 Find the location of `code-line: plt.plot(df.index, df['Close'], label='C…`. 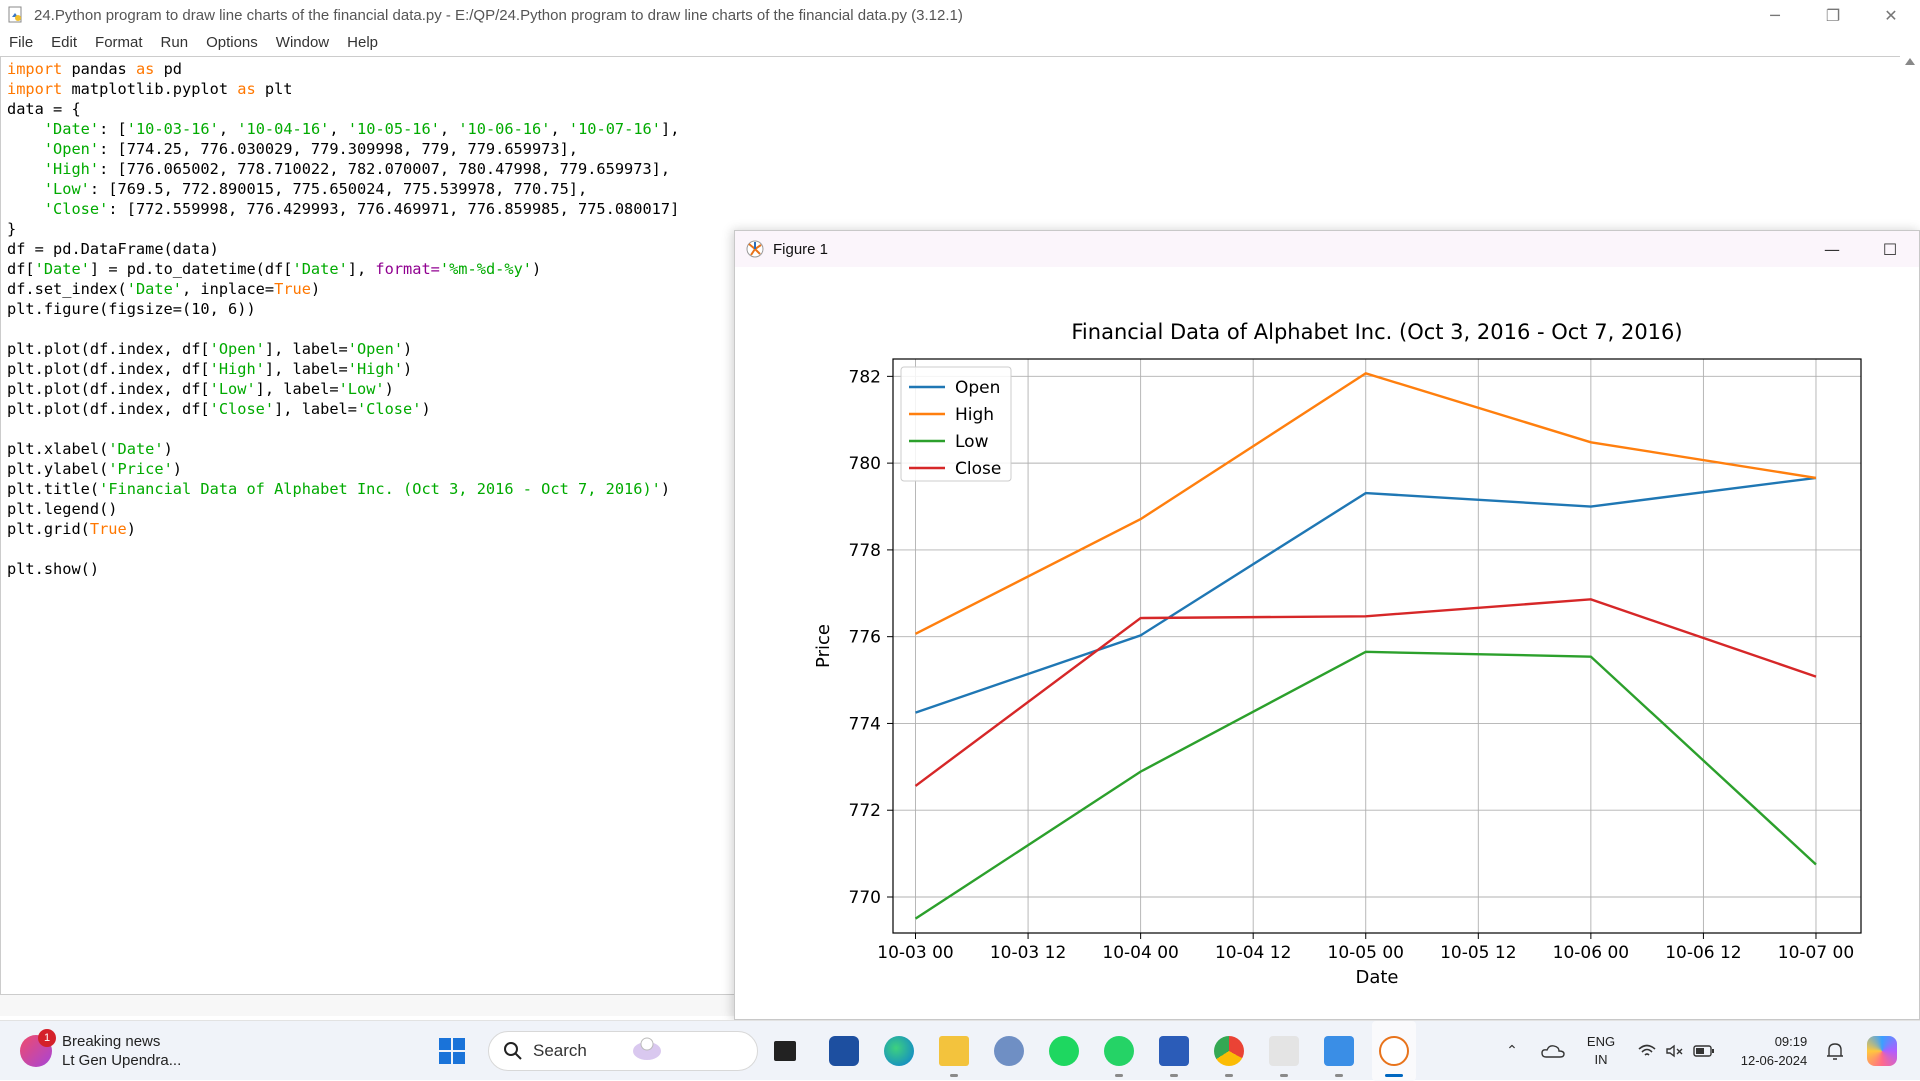

code-line: plt.plot(df.index, df['Close'], label='C… is located at coordinates (343, 409).